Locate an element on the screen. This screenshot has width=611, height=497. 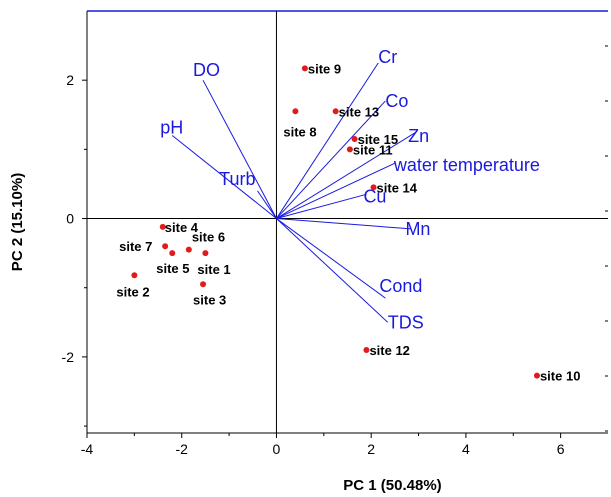
score-label-site-10: site 10 is located at coordinates (560, 376).